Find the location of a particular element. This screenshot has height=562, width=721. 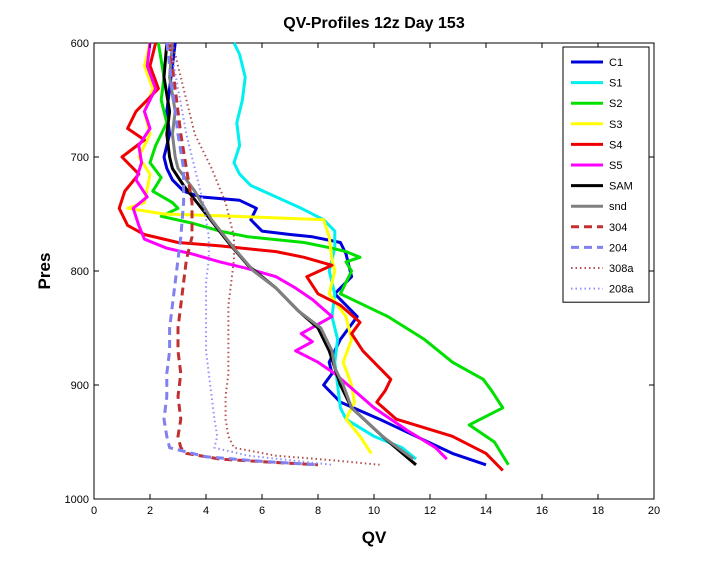

y-axis-label: Pres is located at coordinates (44, 271).